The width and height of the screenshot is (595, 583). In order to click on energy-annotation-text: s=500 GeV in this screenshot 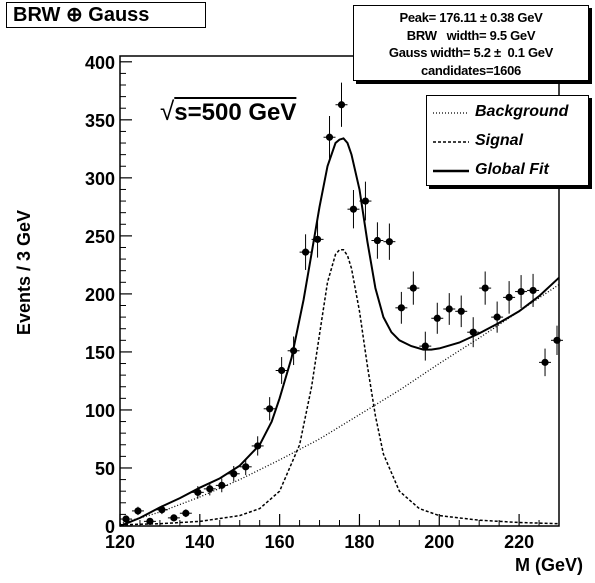, I will do `click(235, 112)`.